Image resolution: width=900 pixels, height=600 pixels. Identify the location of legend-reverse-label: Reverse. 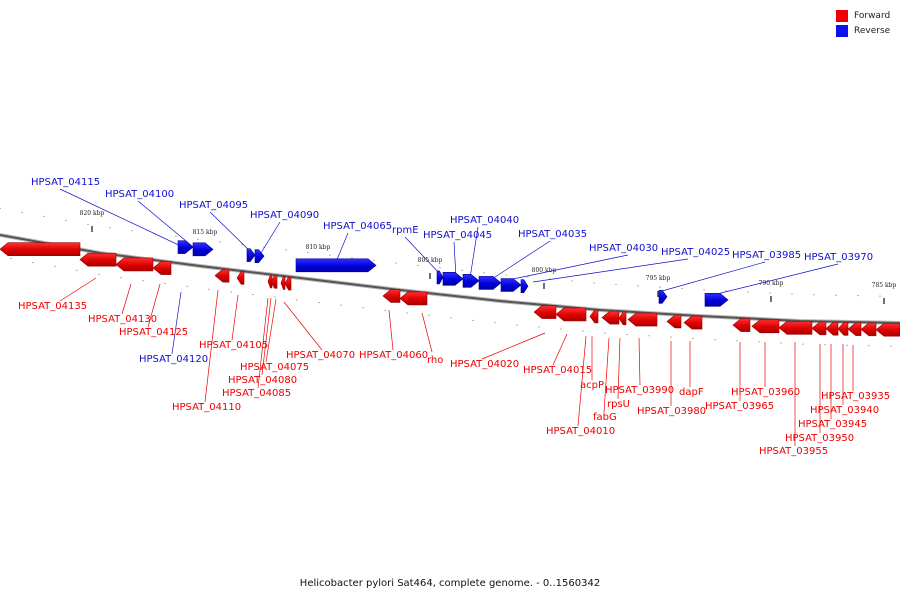
(872, 30).